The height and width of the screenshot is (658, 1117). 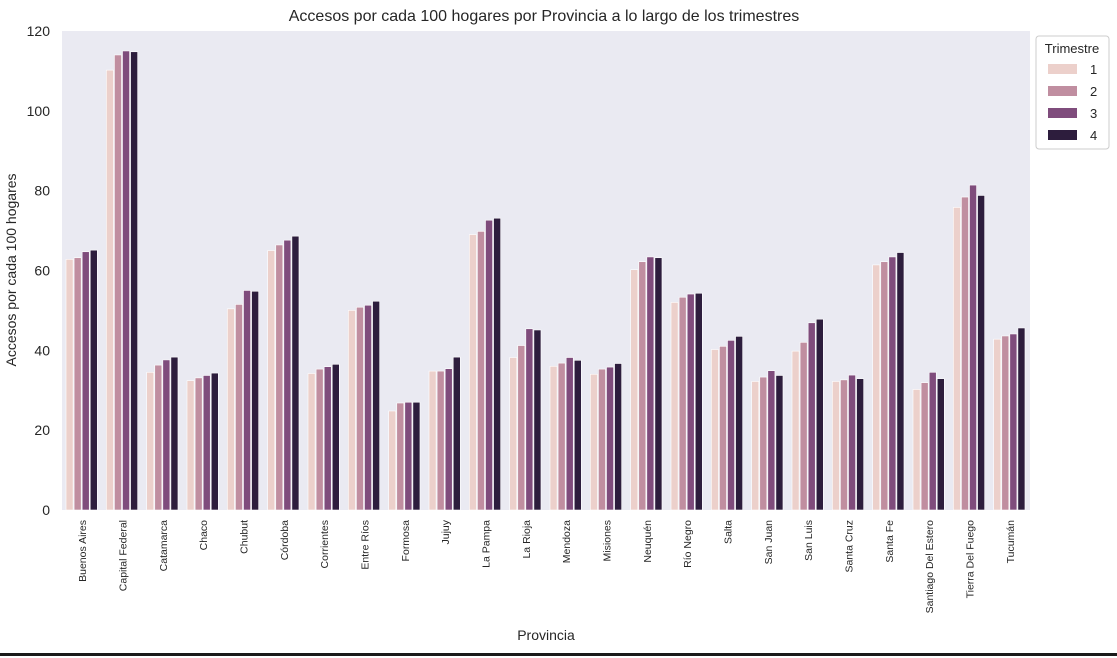 I want to click on bar-santa-fe-q4, so click(x=900, y=381).